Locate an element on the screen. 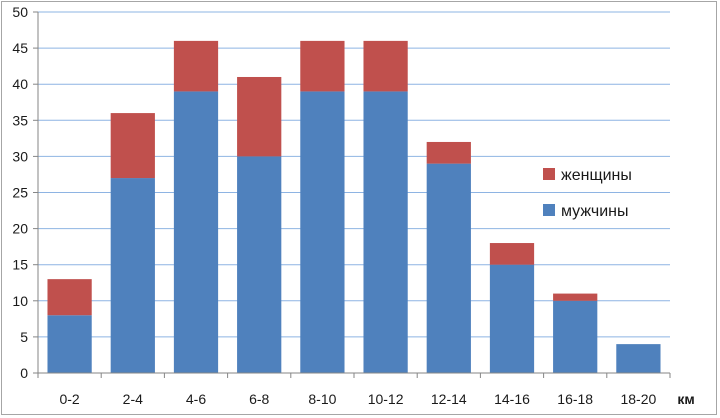 The height and width of the screenshot is (418, 720). x-tick-label: 2-4 is located at coordinates (133, 399).